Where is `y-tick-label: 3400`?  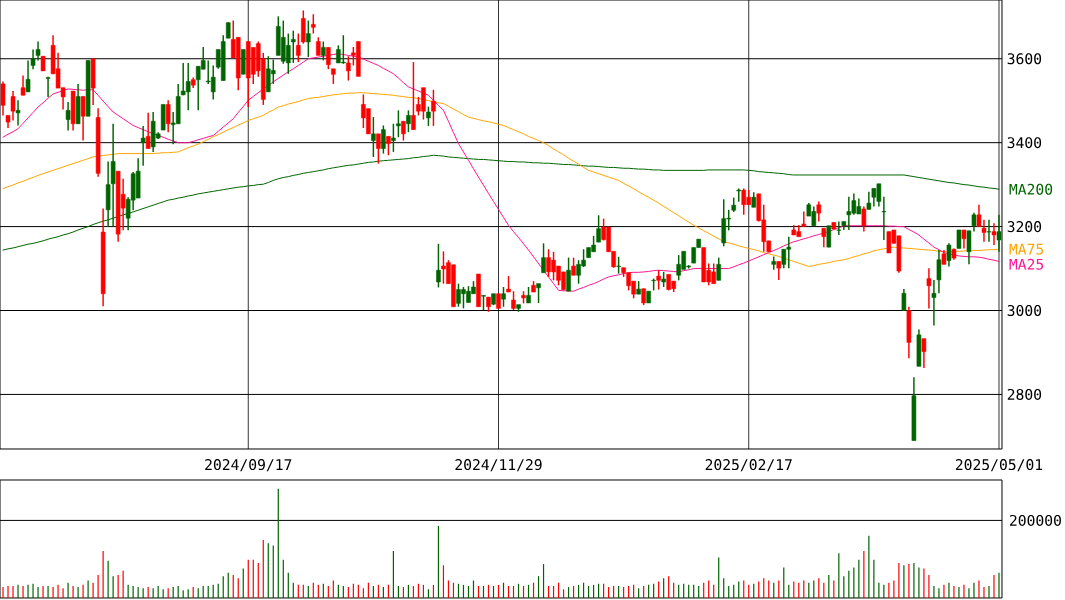
y-tick-label: 3400 is located at coordinates (1024, 143).